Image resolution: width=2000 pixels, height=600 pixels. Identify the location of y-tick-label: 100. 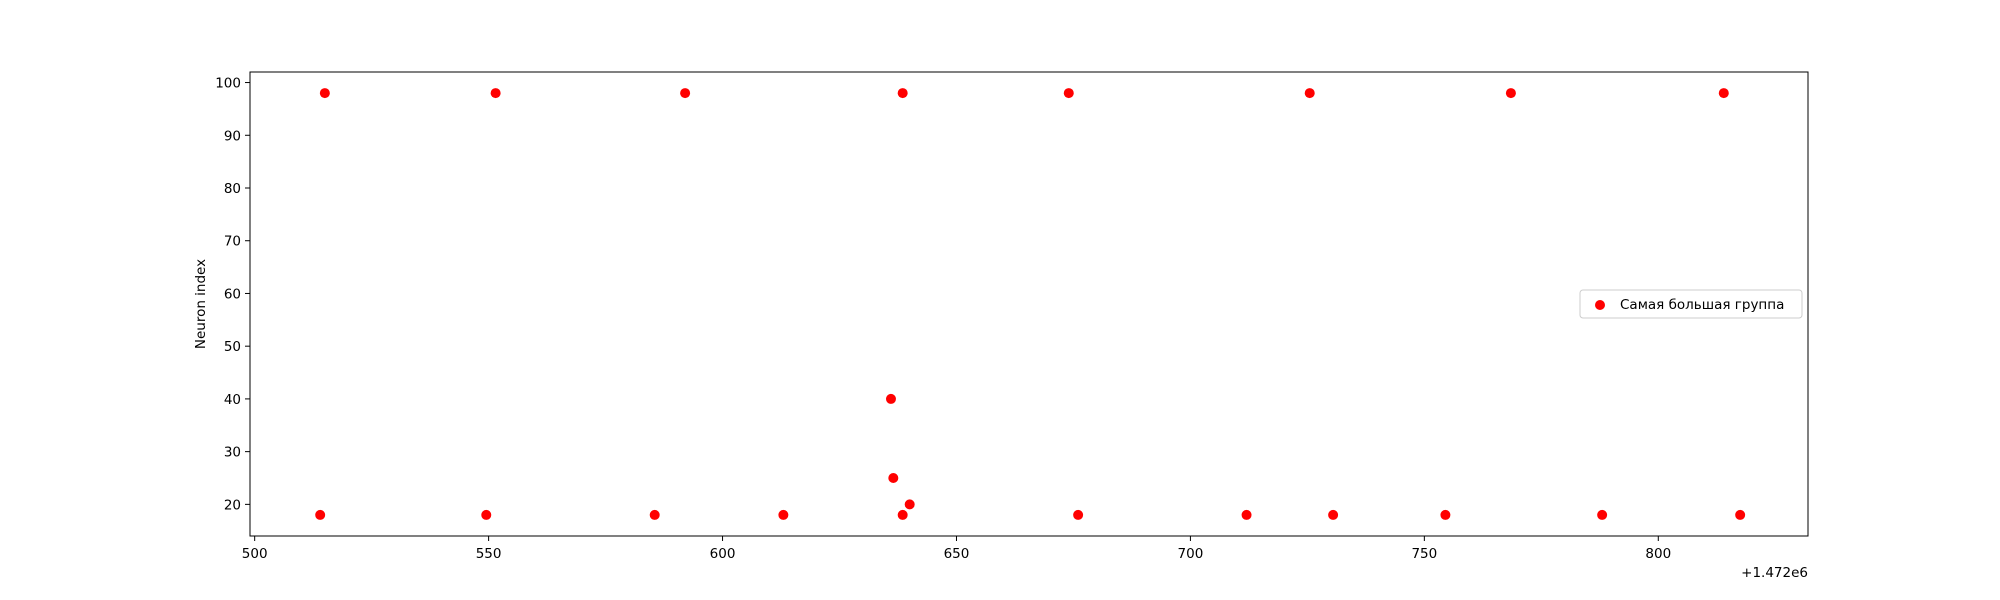
(228, 84).